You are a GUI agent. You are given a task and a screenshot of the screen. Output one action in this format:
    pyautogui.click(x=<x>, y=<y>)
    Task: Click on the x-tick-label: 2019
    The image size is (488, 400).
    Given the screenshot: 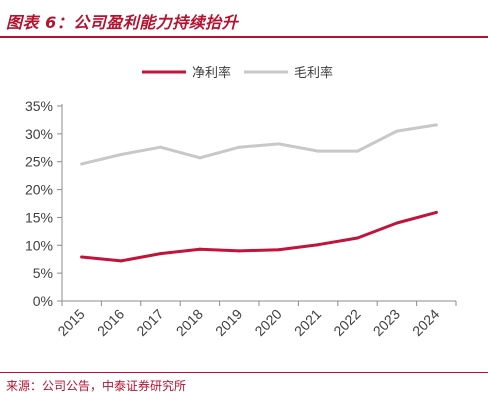 What is the action you would take?
    pyautogui.click(x=228, y=322)
    